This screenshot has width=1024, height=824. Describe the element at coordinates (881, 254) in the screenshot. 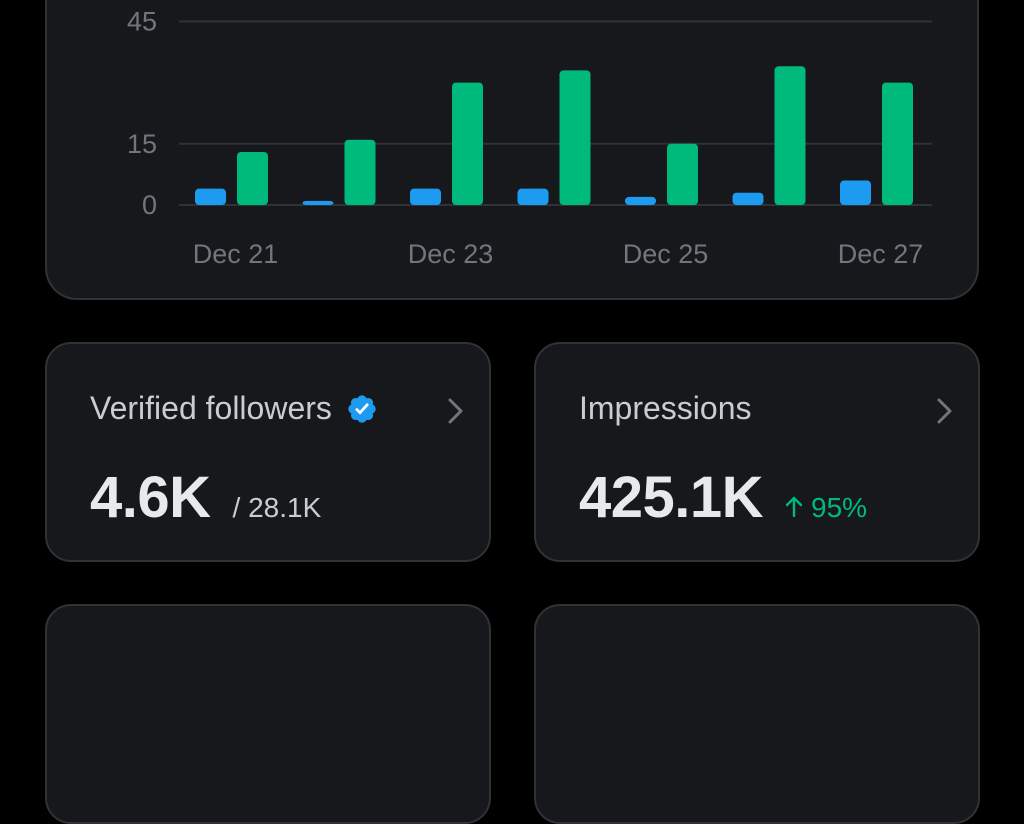

I see `x-tick-label: Dec 27` at that location.